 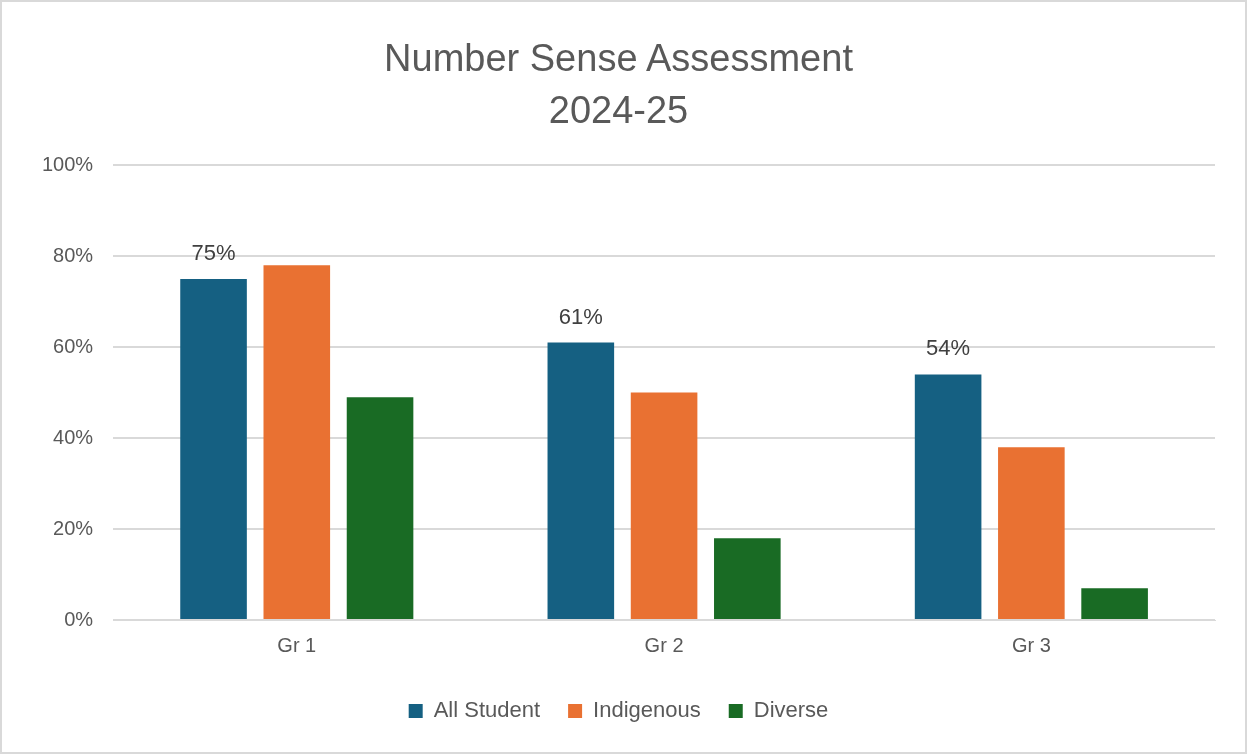 I want to click on y-tick-label: 40%, so click(x=73, y=436).